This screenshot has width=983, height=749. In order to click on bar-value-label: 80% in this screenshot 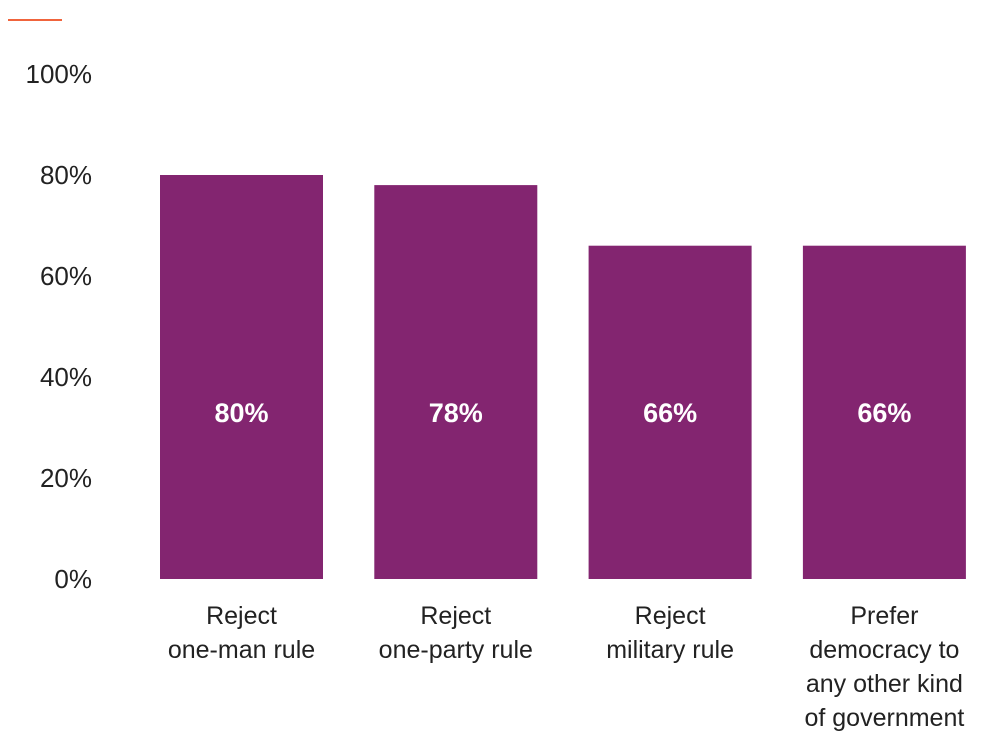, I will do `click(241, 413)`.